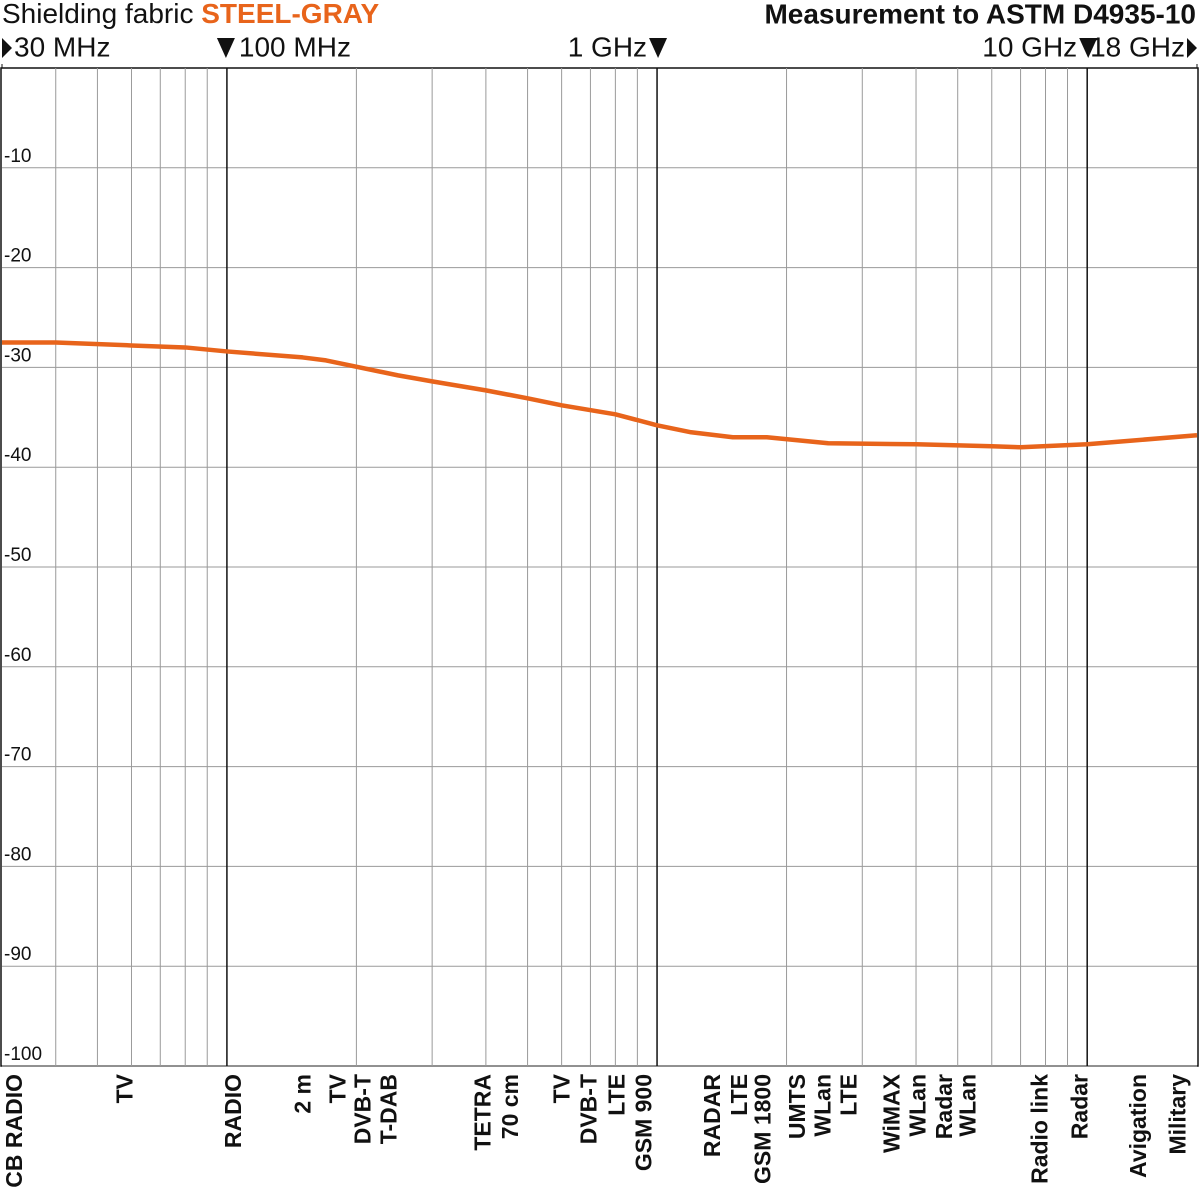  I want to click on y-tick-label: -80, so click(17, 854).